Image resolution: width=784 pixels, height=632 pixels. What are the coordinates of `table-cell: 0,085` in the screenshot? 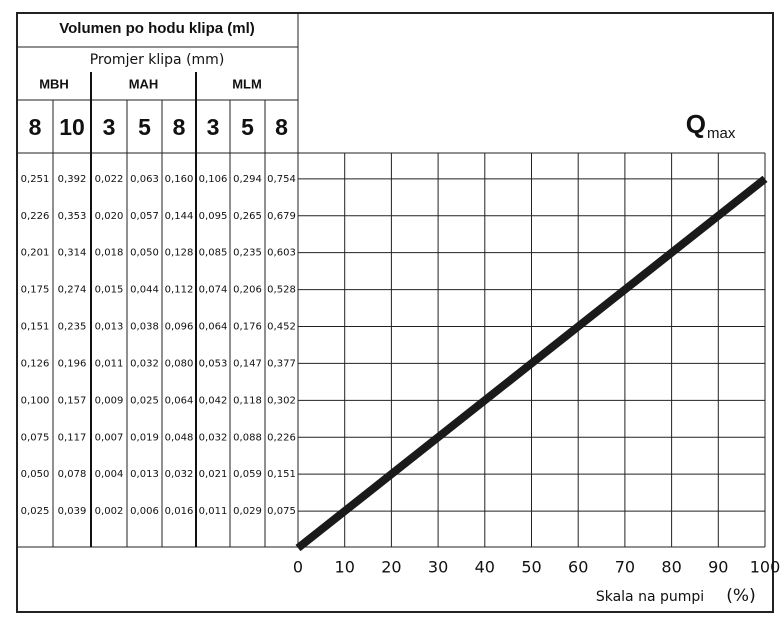 It's located at (213, 253).